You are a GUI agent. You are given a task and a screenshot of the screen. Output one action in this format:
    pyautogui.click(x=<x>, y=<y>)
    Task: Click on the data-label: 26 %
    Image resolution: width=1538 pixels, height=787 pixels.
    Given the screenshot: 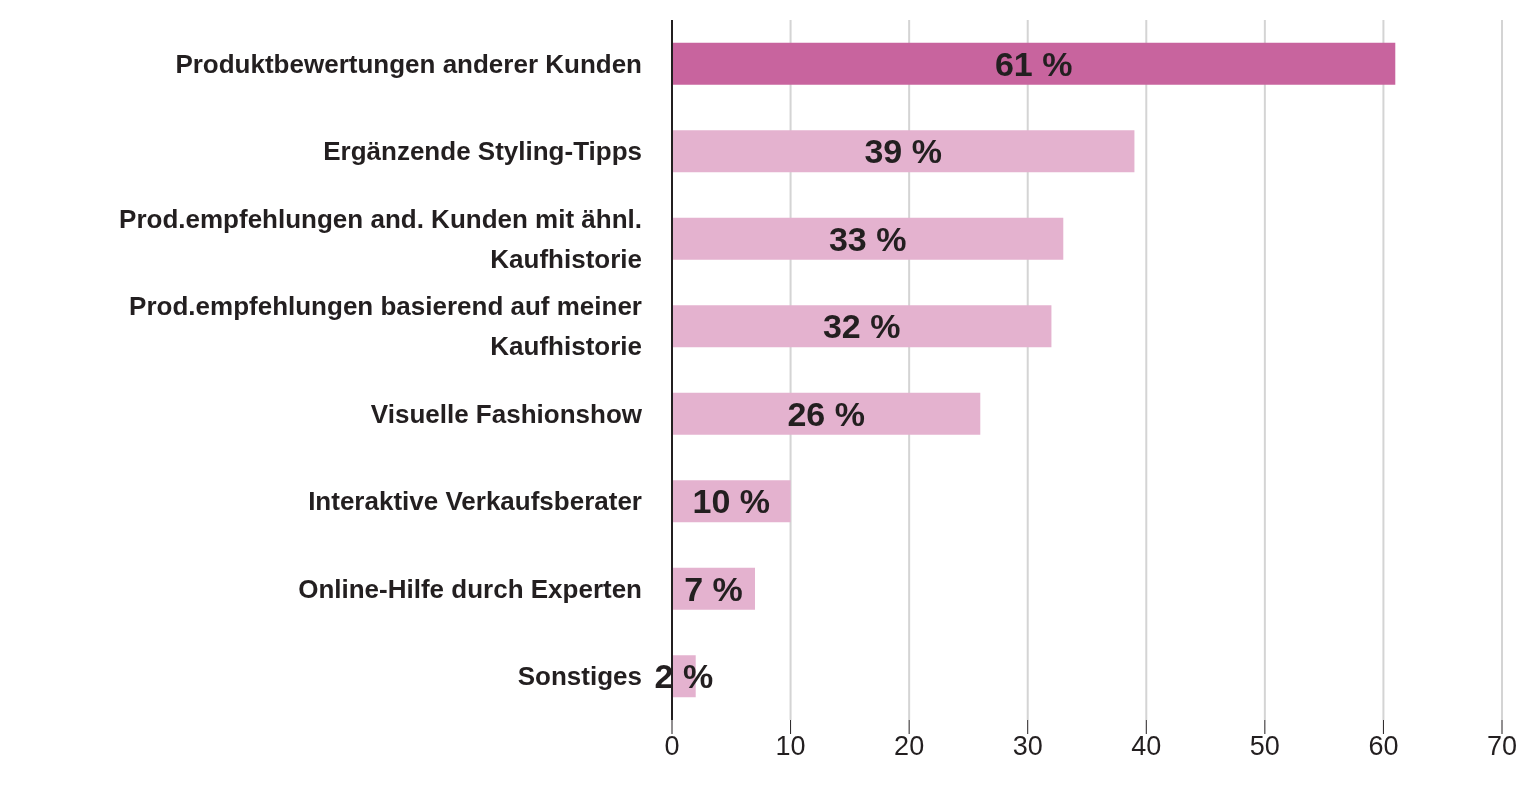 What is the action you would take?
    pyautogui.click(x=826, y=413)
    